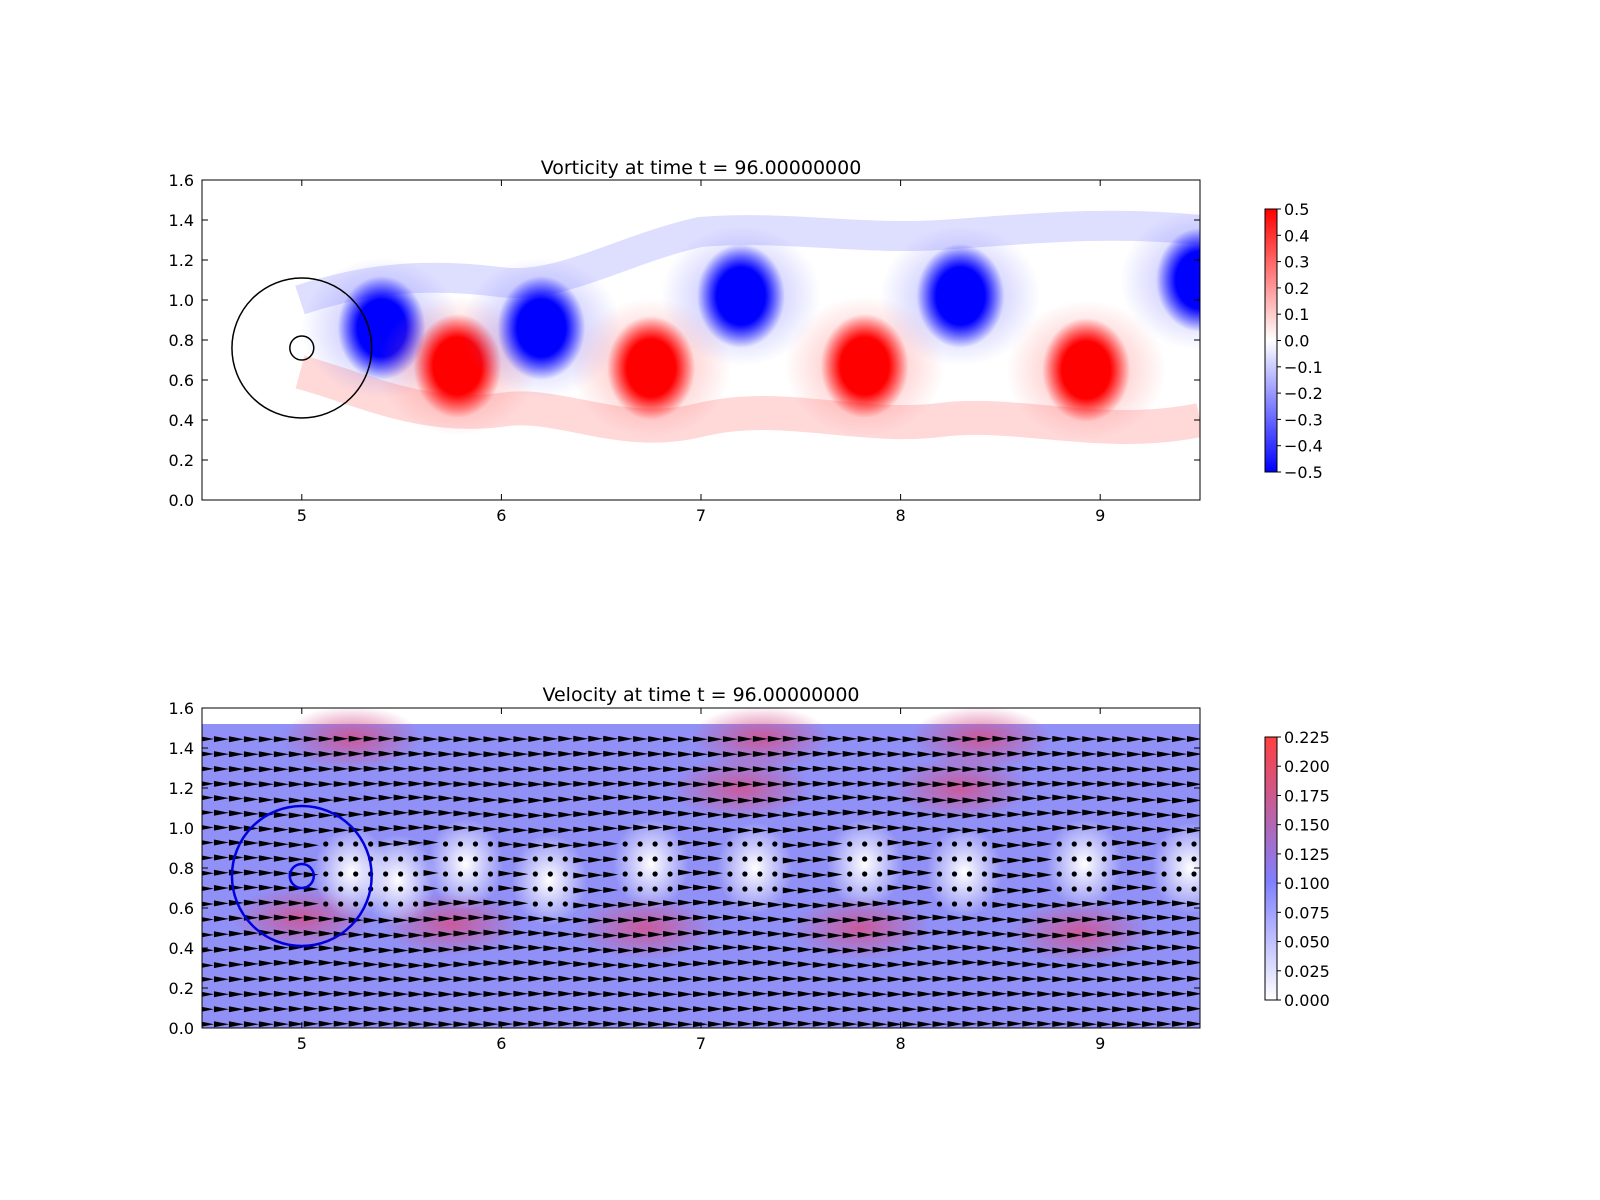 This screenshot has height=1200, width=1600. I want to click on cylinder-circle, so click(301, 876).